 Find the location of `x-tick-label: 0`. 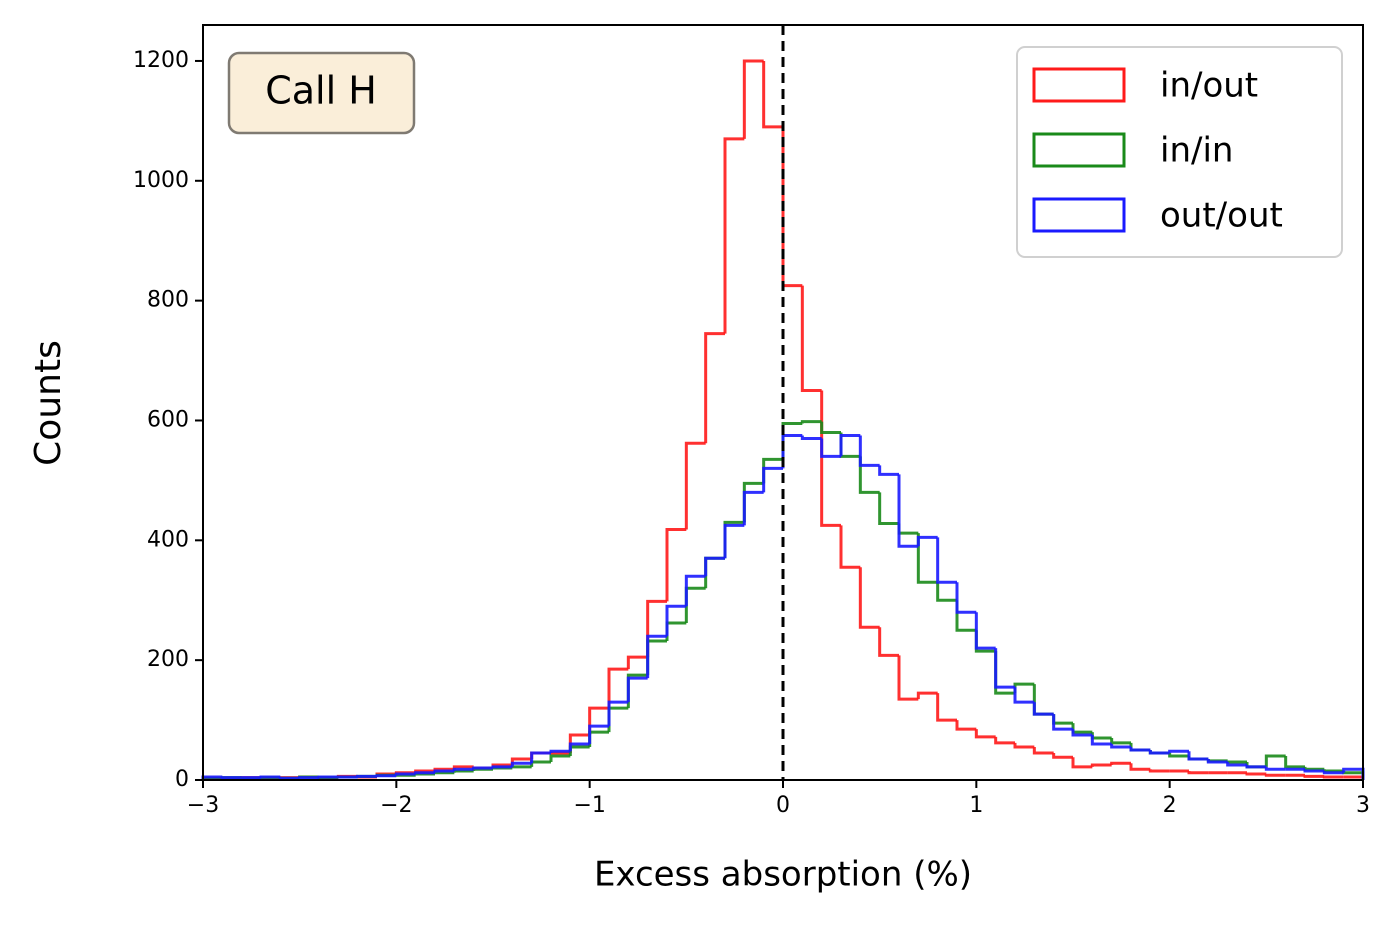

x-tick-label: 0 is located at coordinates (783, 805).